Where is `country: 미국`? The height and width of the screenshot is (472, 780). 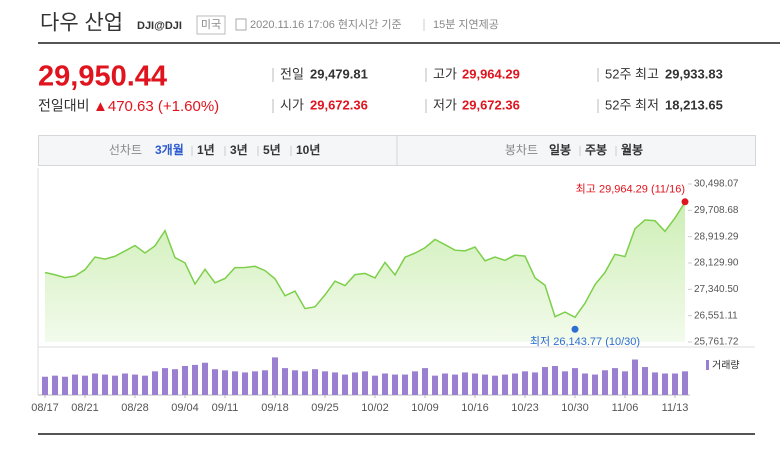 country: 미국 is located at coordinates (211, 24).